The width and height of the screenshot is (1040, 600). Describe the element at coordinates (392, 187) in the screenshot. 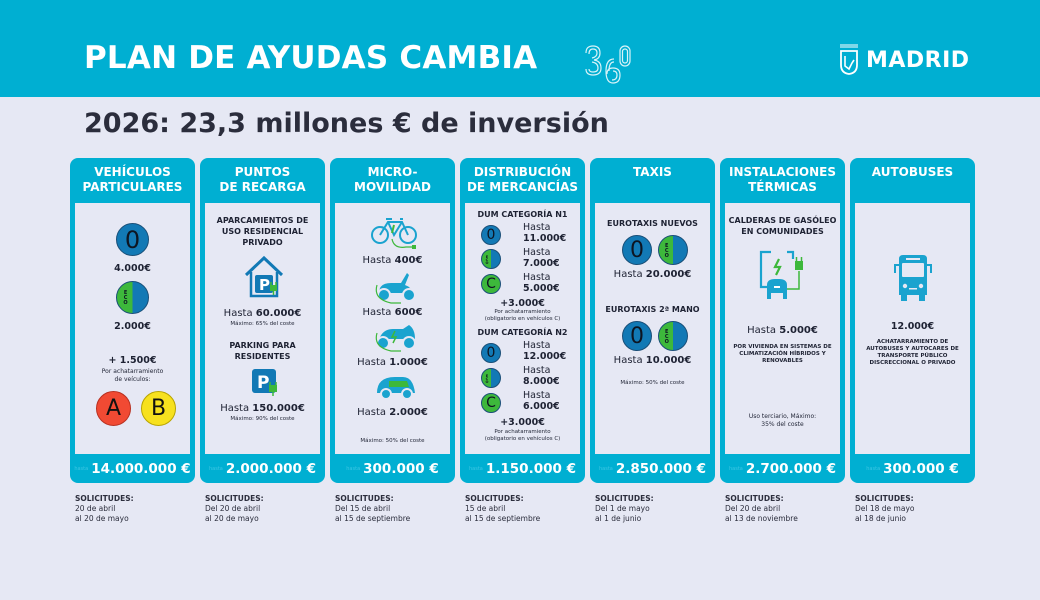

I see `card-title-line: MOVILIDAD` at that location.